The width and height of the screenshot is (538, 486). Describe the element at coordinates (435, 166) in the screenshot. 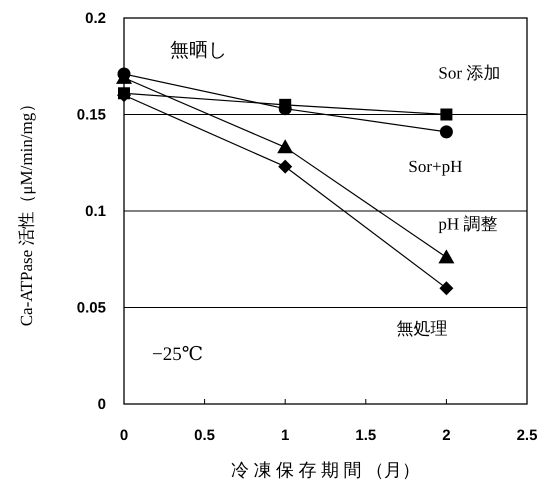

I see `series-label: Sor+pH` at that location.